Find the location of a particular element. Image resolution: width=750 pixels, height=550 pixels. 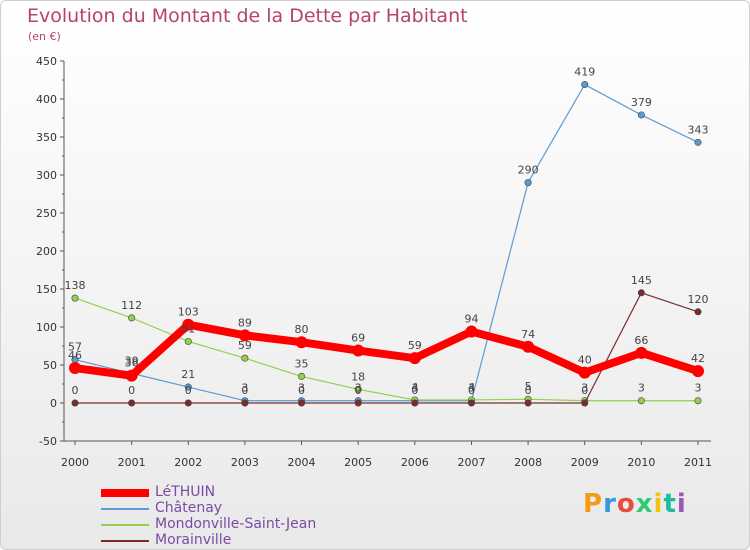

legend-swatch-mondonville is located at coordinates (125, 525).